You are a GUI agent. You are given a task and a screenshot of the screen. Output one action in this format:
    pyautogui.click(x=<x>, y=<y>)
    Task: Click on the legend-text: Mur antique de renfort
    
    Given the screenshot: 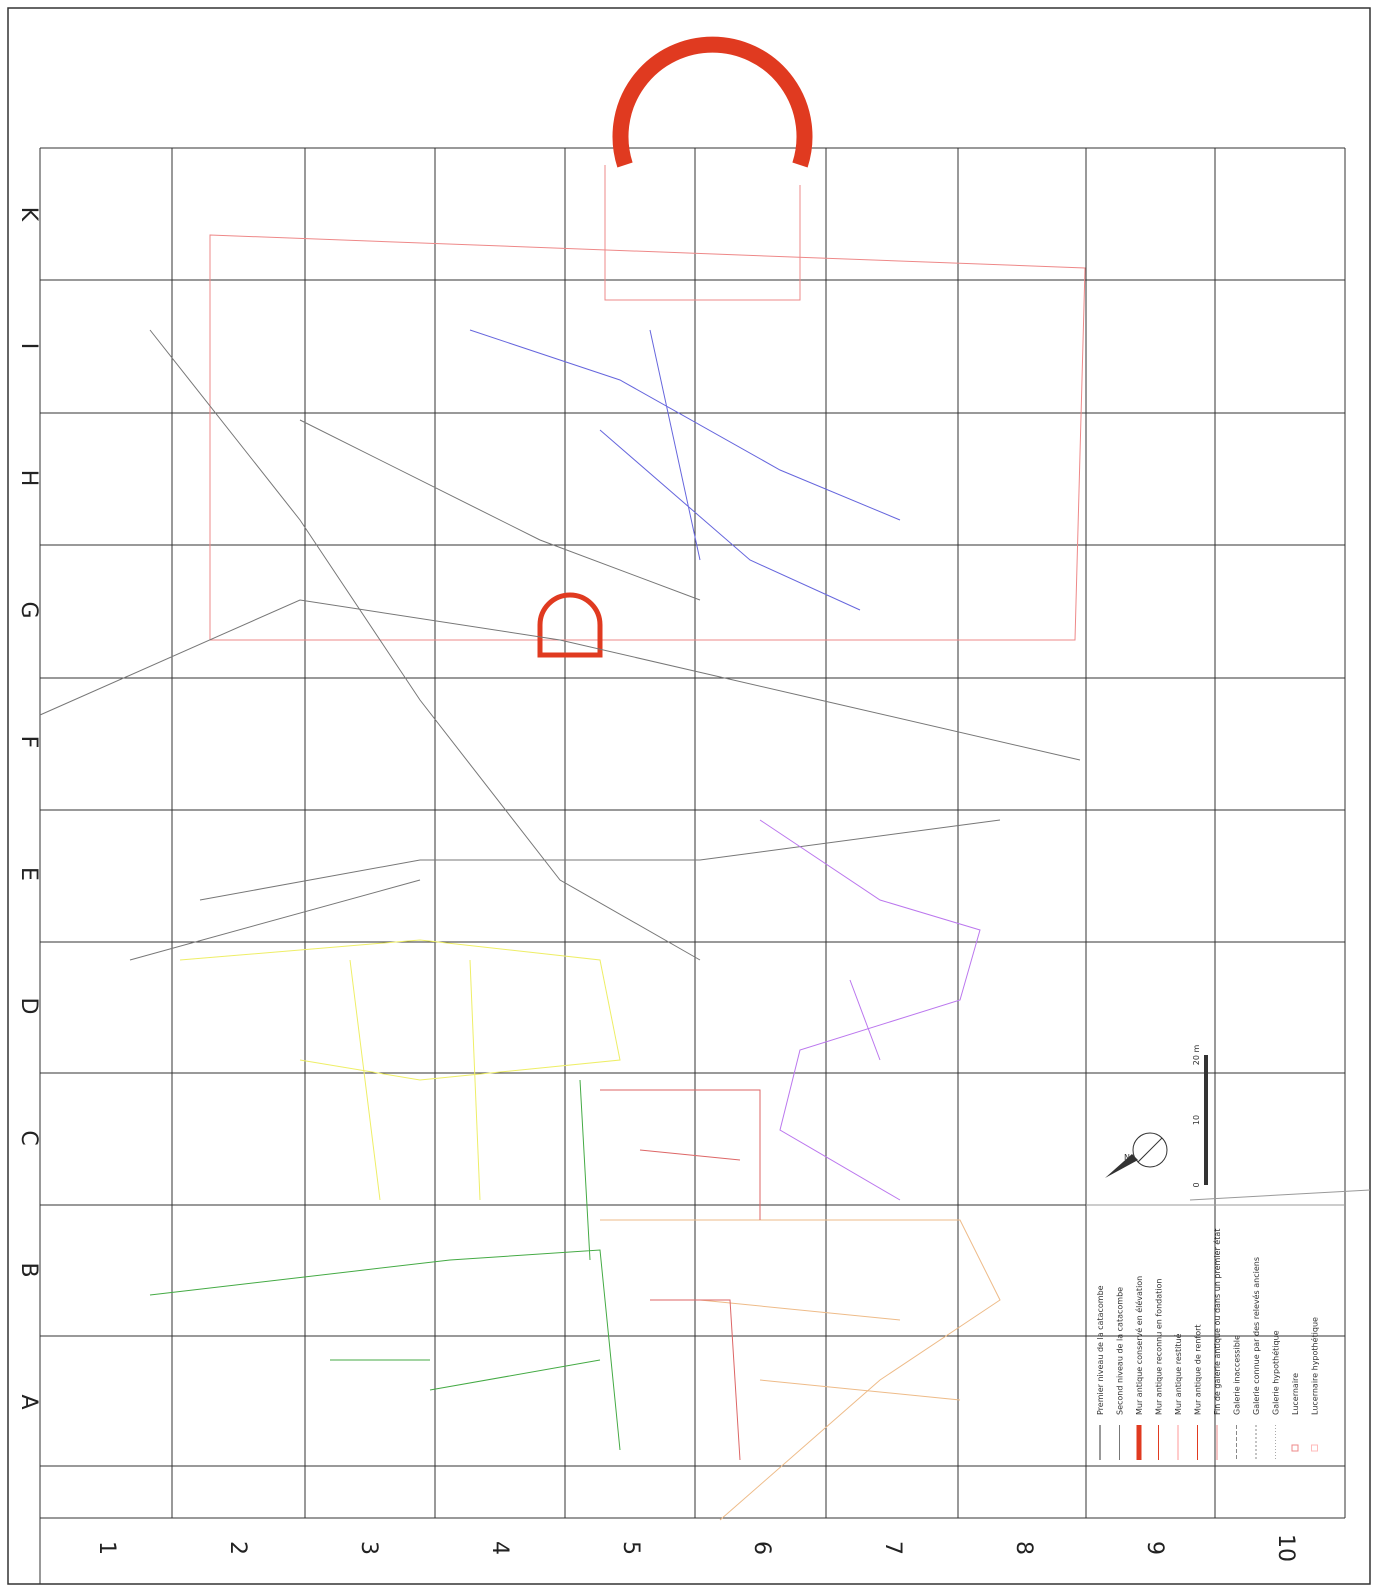 What is the action you would take?
    pyautogui.click(x=1198, y=1369)
    